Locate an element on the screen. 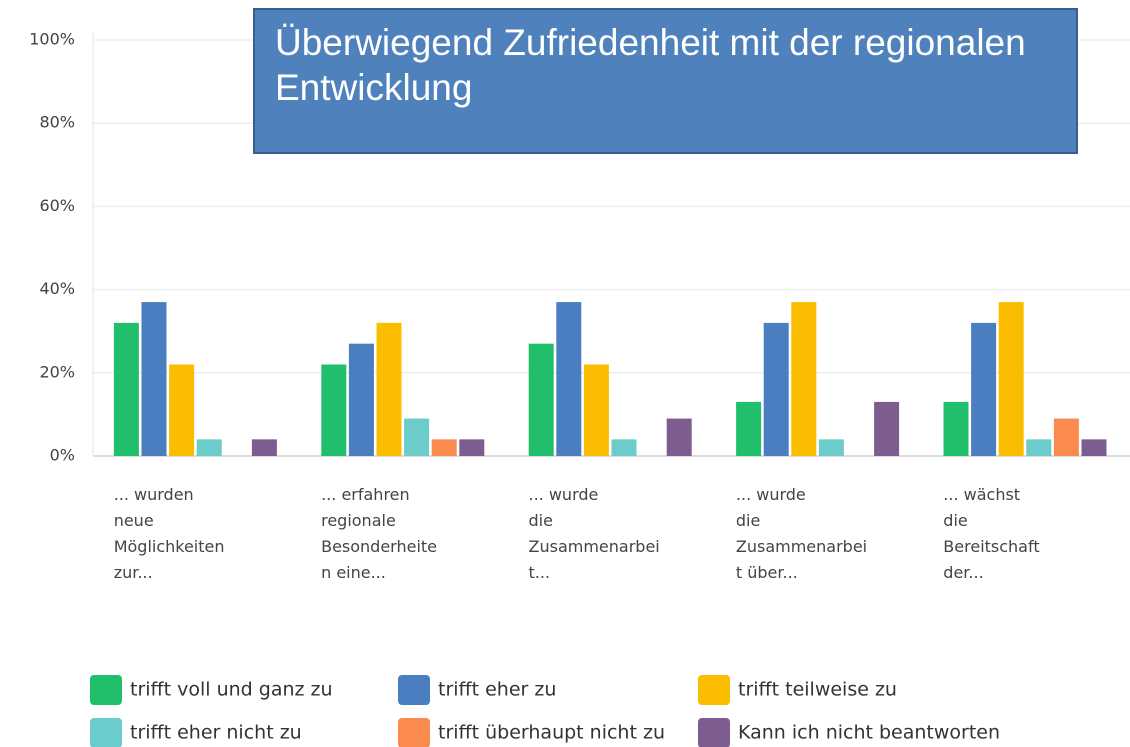 This screenshot has height=747, width=1130. legend-label: trifft teilweise zu is located at coordinates (817, 690).